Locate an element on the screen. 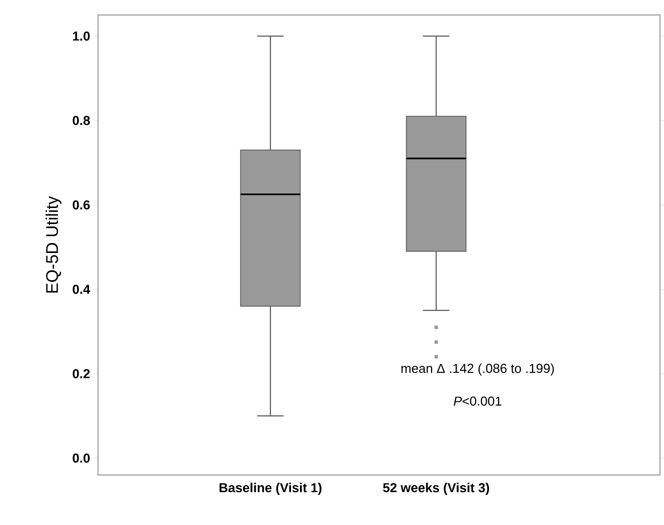 Image resolution: width=664 pixels, height=525 pixels. y-tick-label: 0.2 is located at coordinates (81, 373).